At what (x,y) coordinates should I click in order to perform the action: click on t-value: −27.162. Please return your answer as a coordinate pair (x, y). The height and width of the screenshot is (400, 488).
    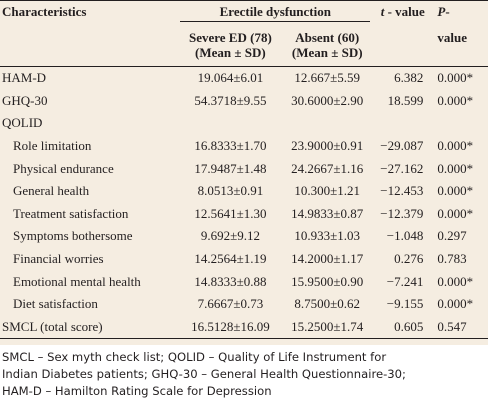
    Looking at the image, I should click on (402, 168).